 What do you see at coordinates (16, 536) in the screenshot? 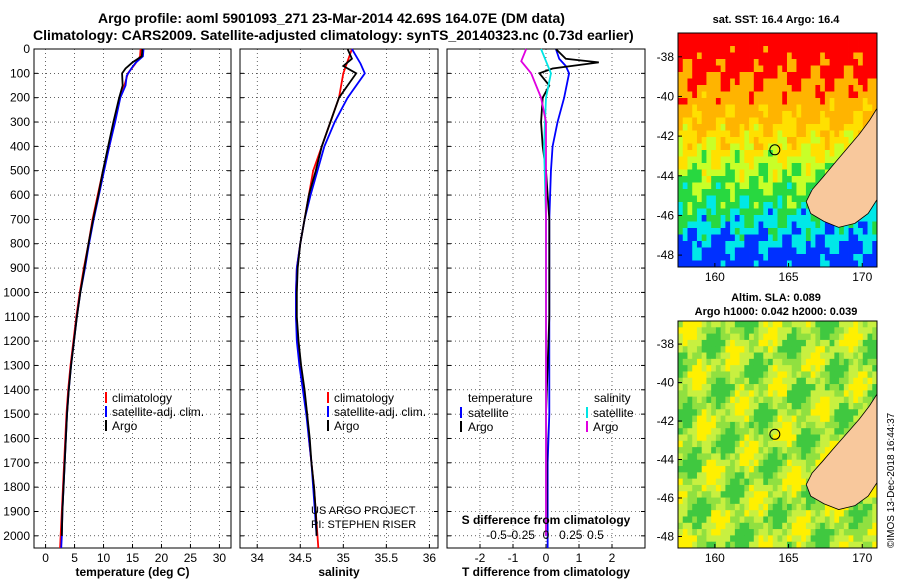
I see `y-tick-label: 2000` at bounding box center [16, 536].